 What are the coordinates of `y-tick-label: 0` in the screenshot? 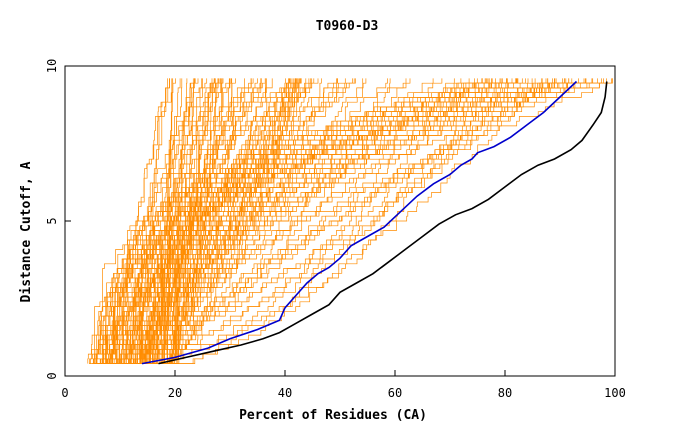 It's located at (52, 375).